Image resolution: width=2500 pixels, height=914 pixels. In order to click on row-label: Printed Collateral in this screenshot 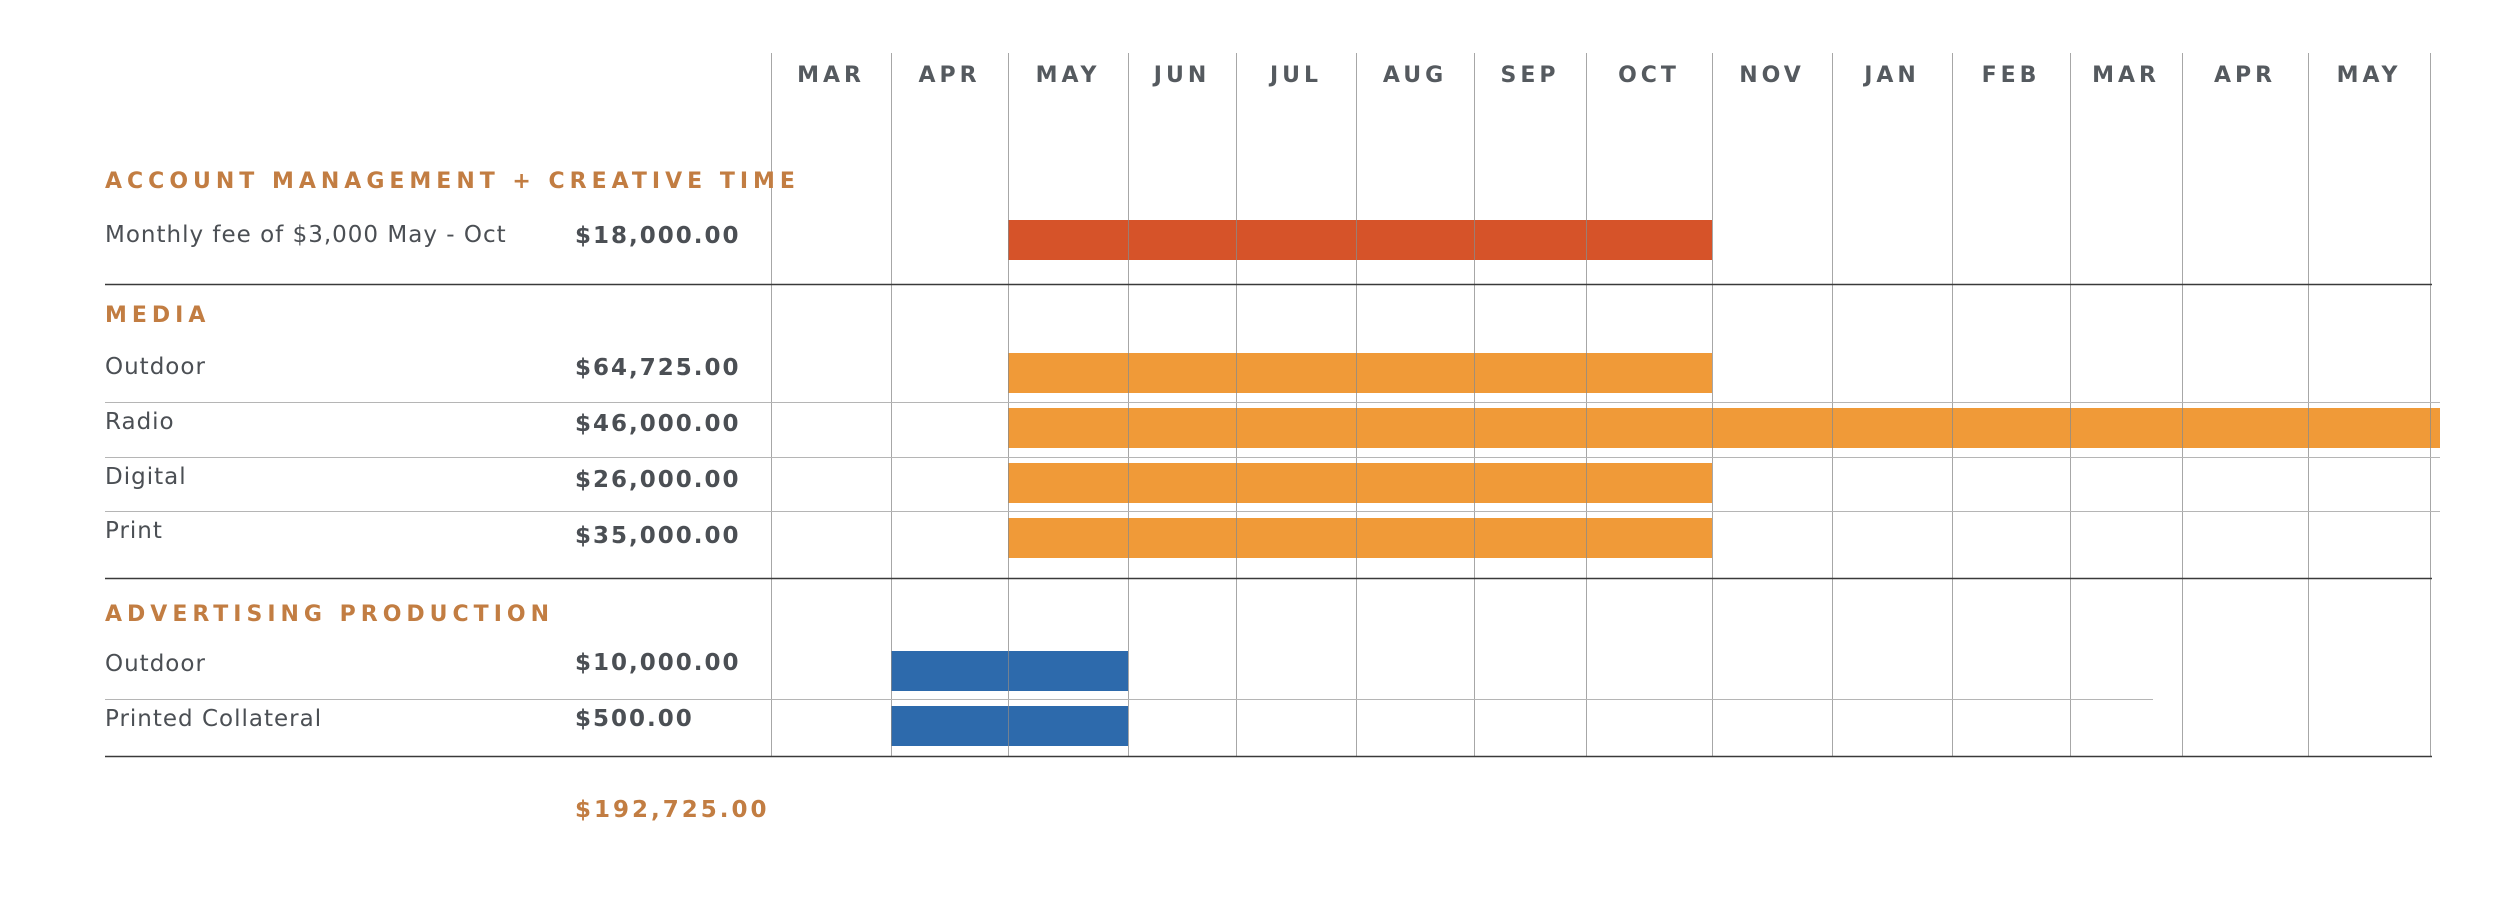, I will do `click(213, 719)`.